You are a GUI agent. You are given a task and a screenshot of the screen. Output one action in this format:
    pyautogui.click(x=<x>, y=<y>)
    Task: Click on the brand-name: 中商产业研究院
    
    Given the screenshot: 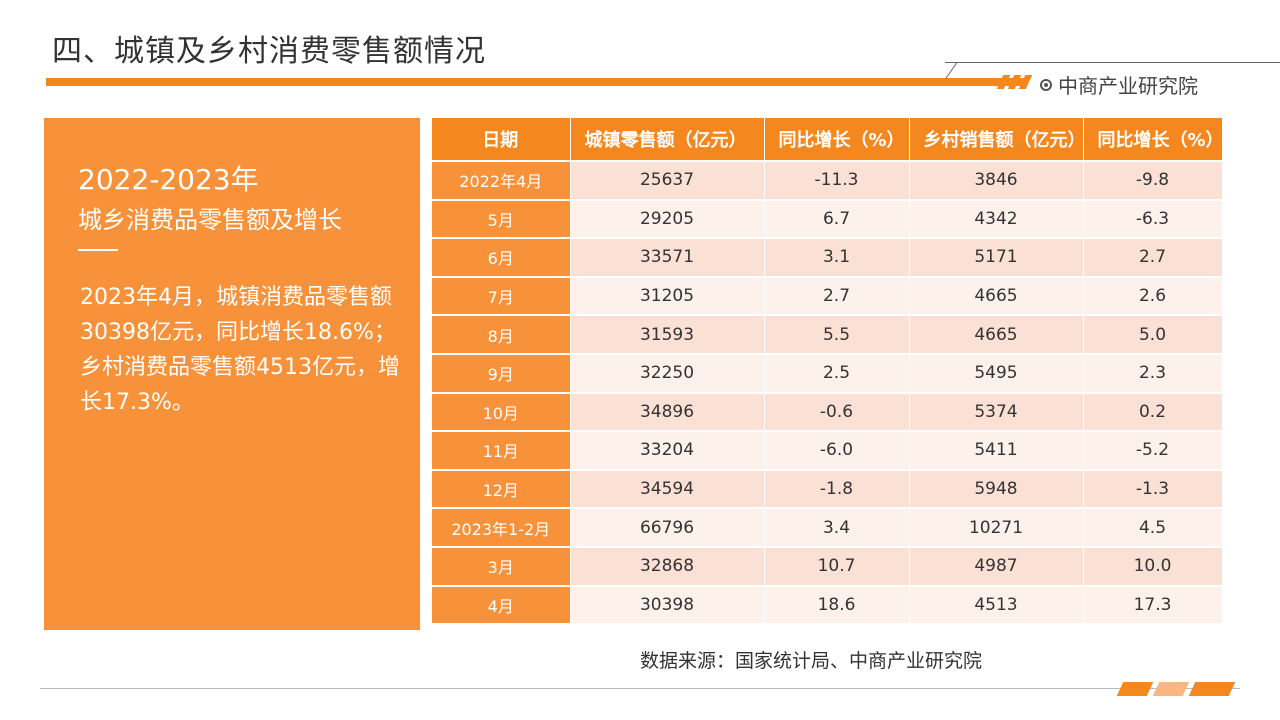 What is the action you would take?
    pyautogui.click(x=1128, y=86)
    